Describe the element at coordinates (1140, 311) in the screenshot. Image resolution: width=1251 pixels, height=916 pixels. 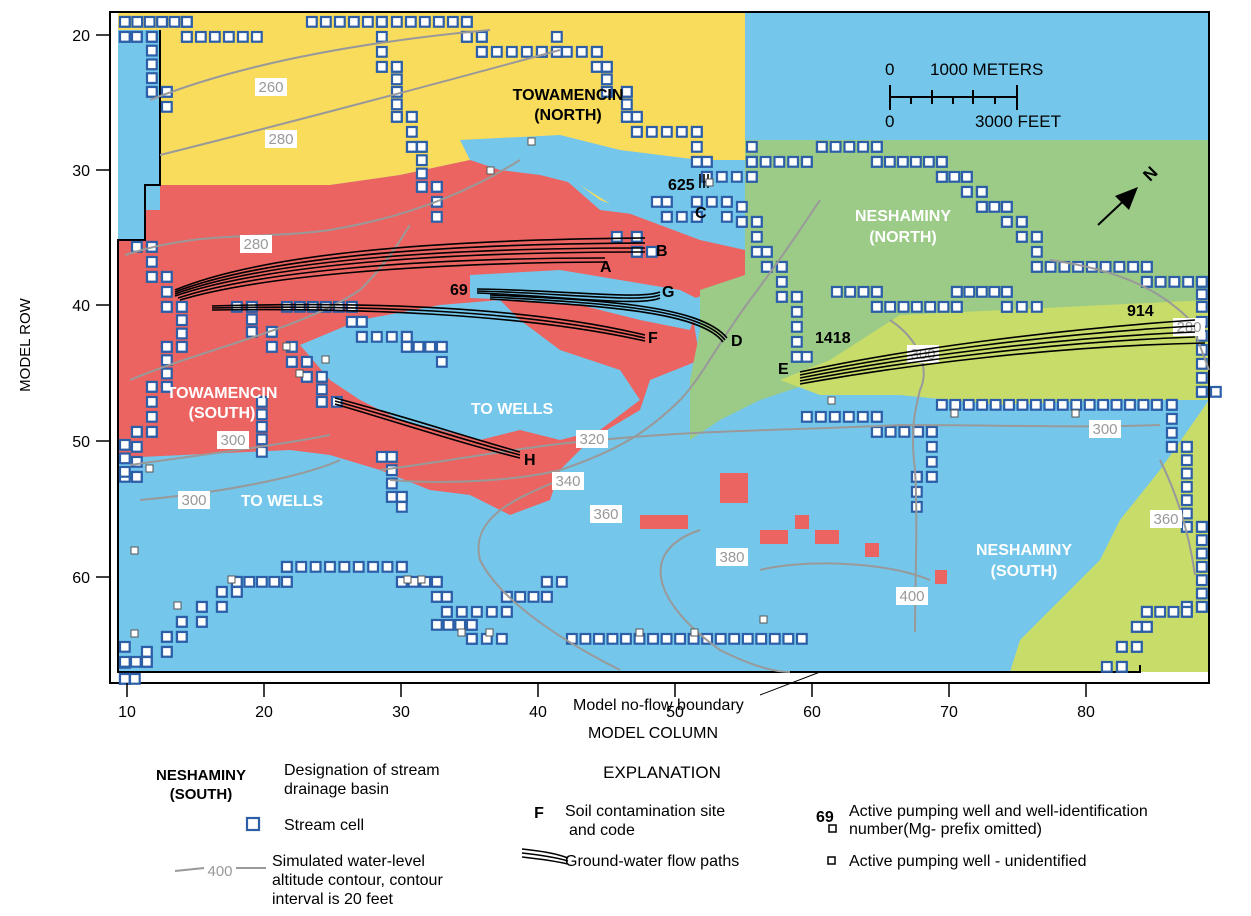
I see `well-label-914: 914` at that location.